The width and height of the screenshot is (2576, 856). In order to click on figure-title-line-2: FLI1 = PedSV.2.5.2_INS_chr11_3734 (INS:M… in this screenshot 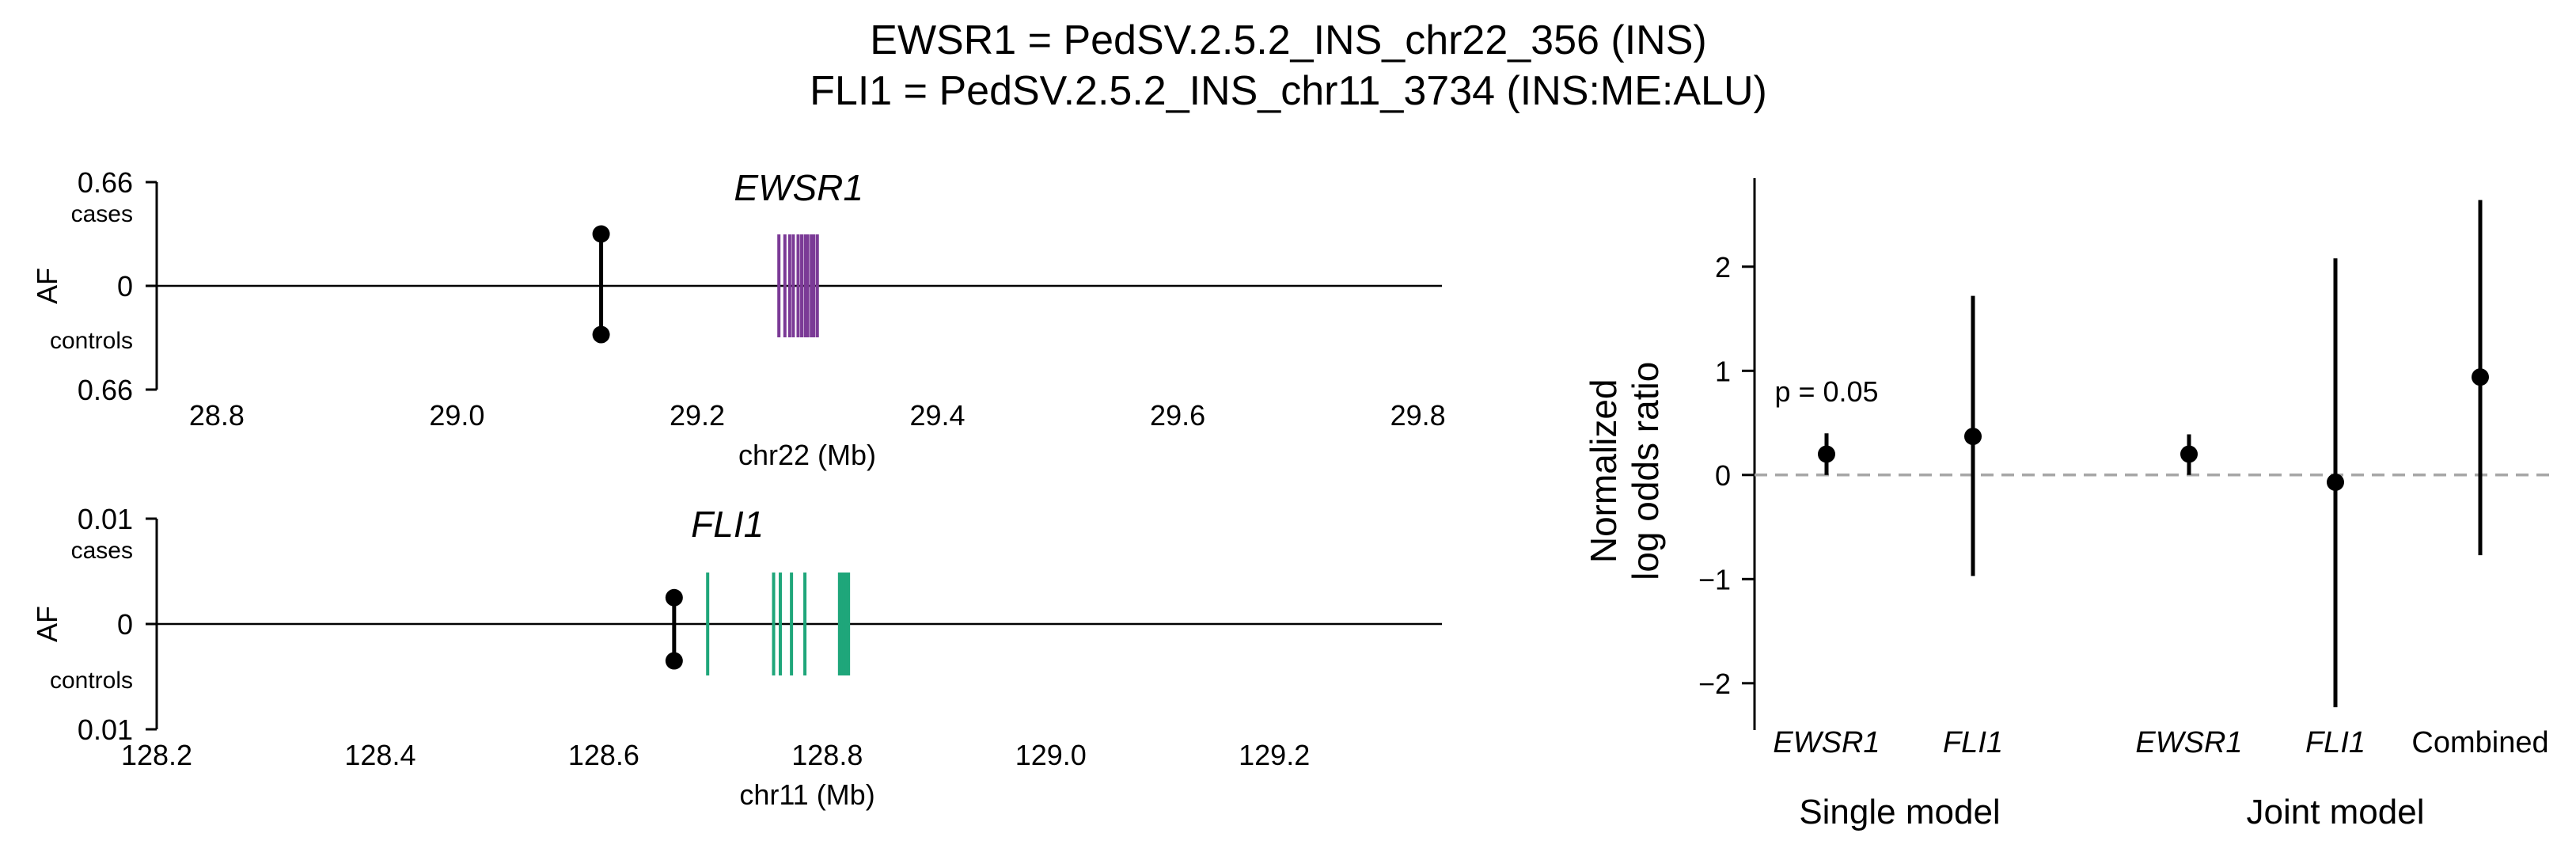, I will do `click(1288, 91)`.